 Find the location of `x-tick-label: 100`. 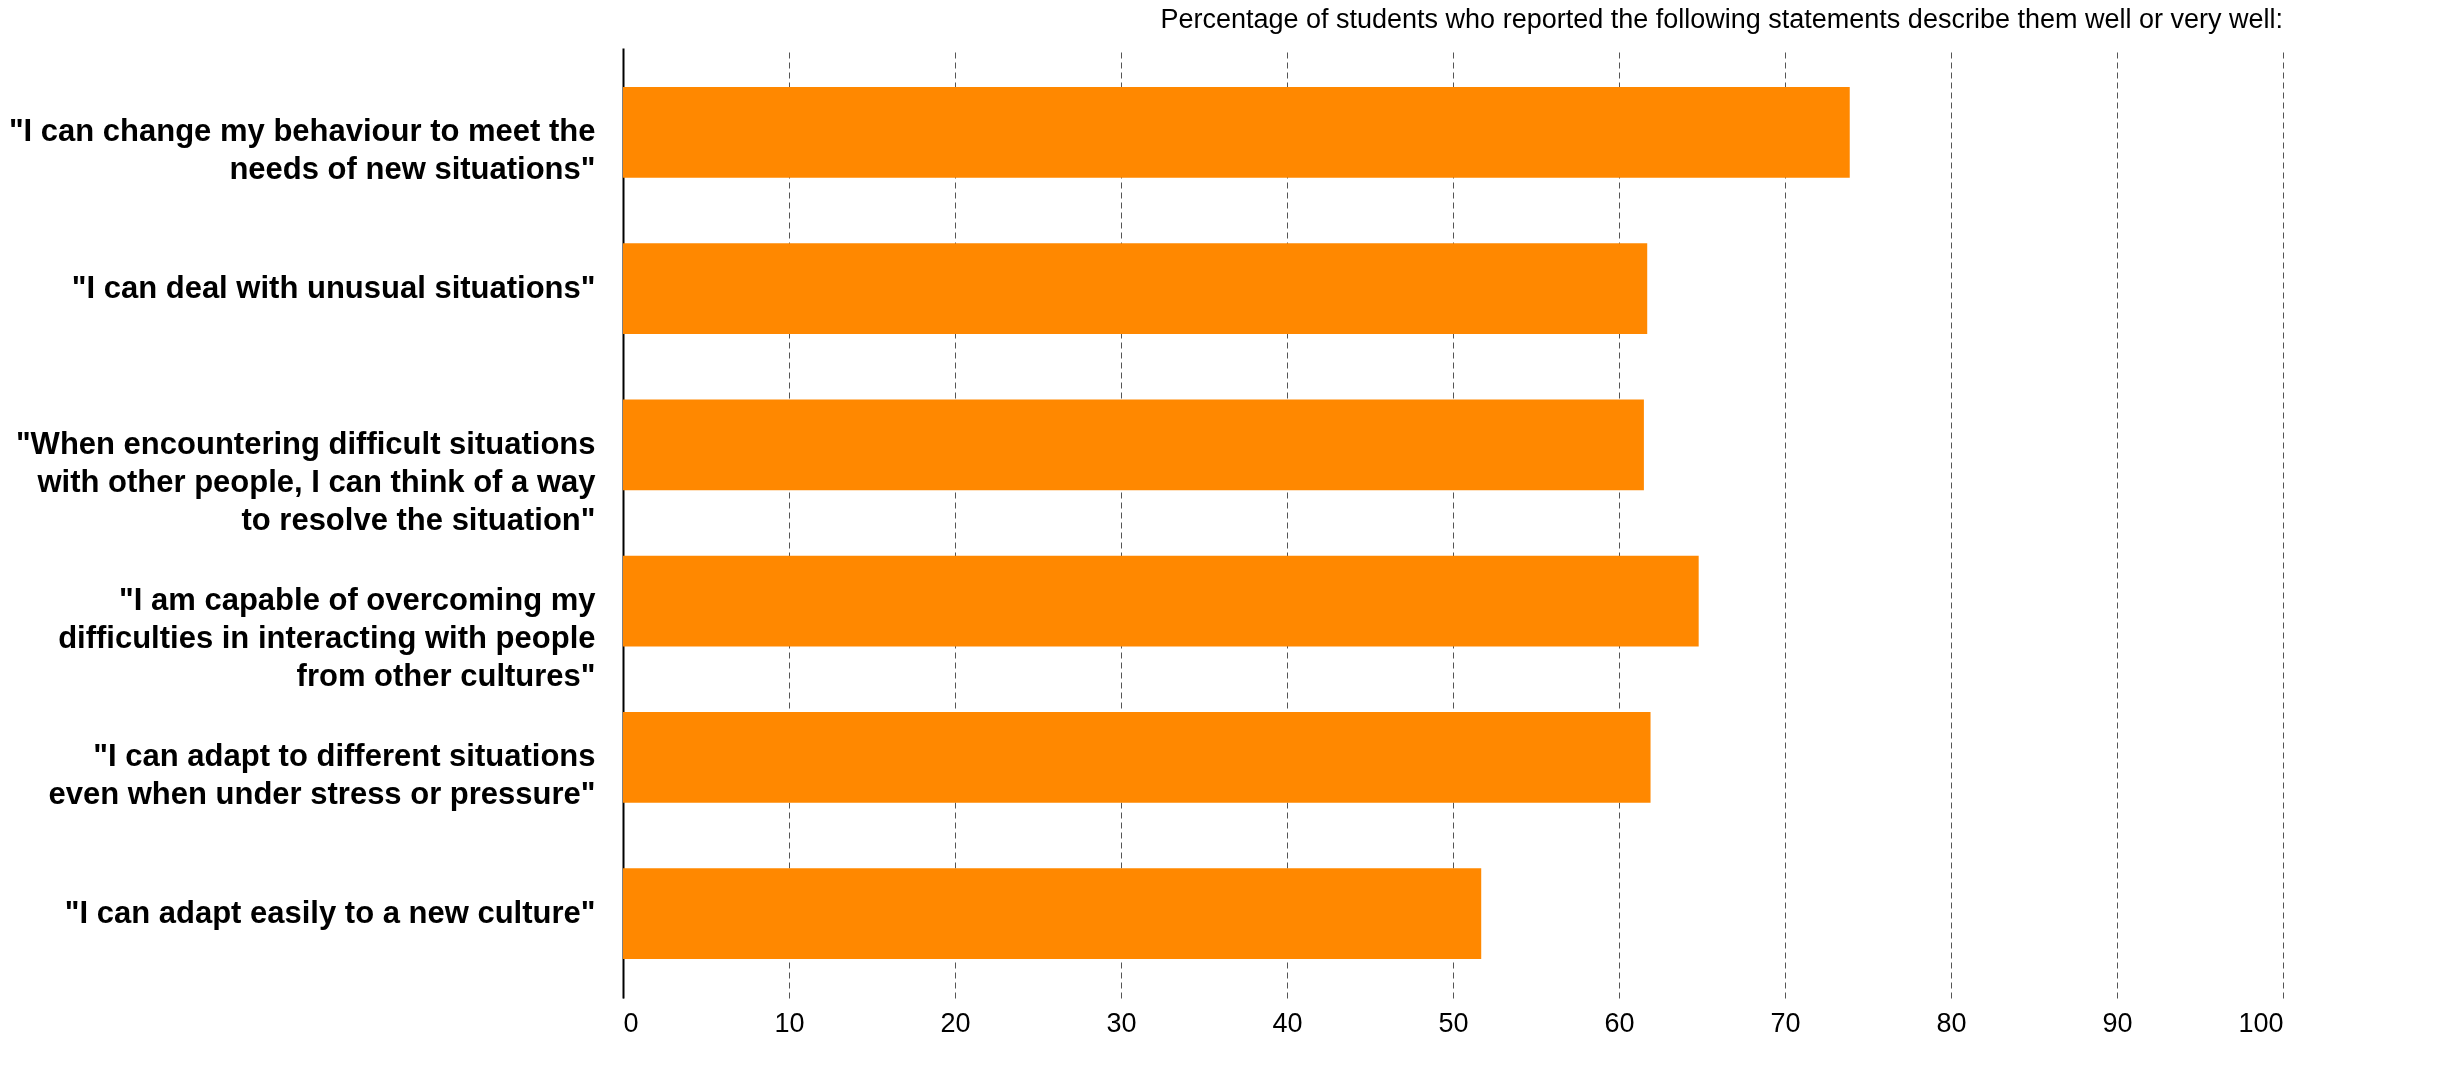

x-tick-label: 100 is located at coordinates (2261, 1022).